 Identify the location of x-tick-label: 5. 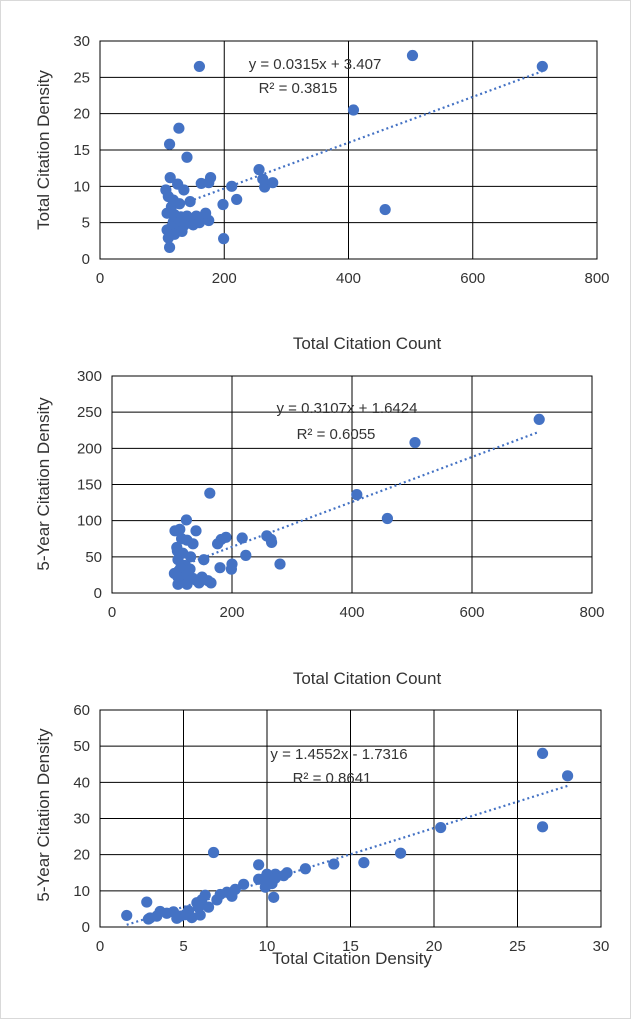
(183, 946).